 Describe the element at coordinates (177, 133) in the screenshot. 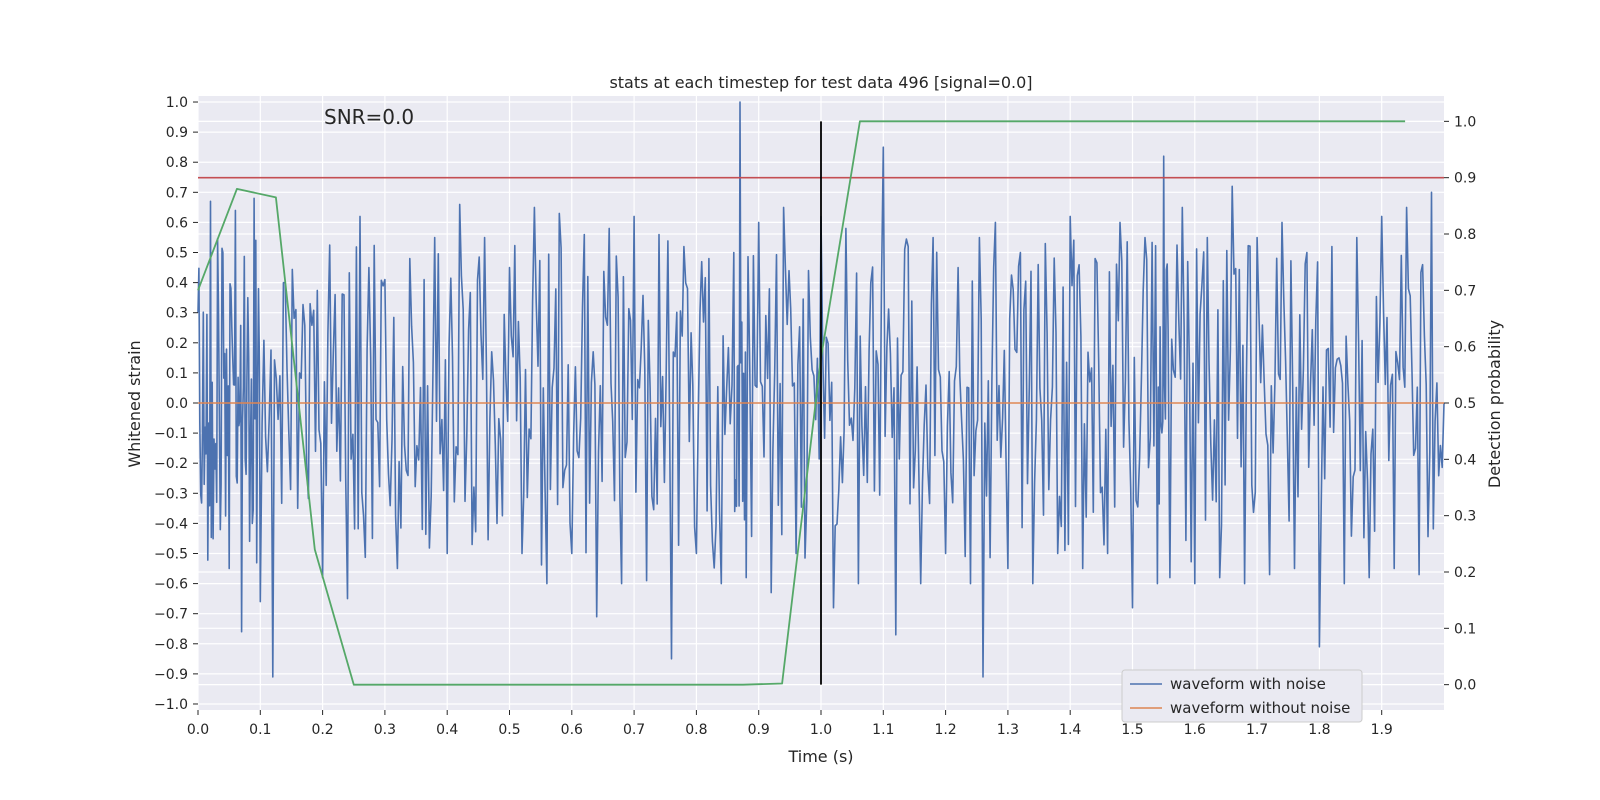

I see `y-tick-label: 0.9` at that location.